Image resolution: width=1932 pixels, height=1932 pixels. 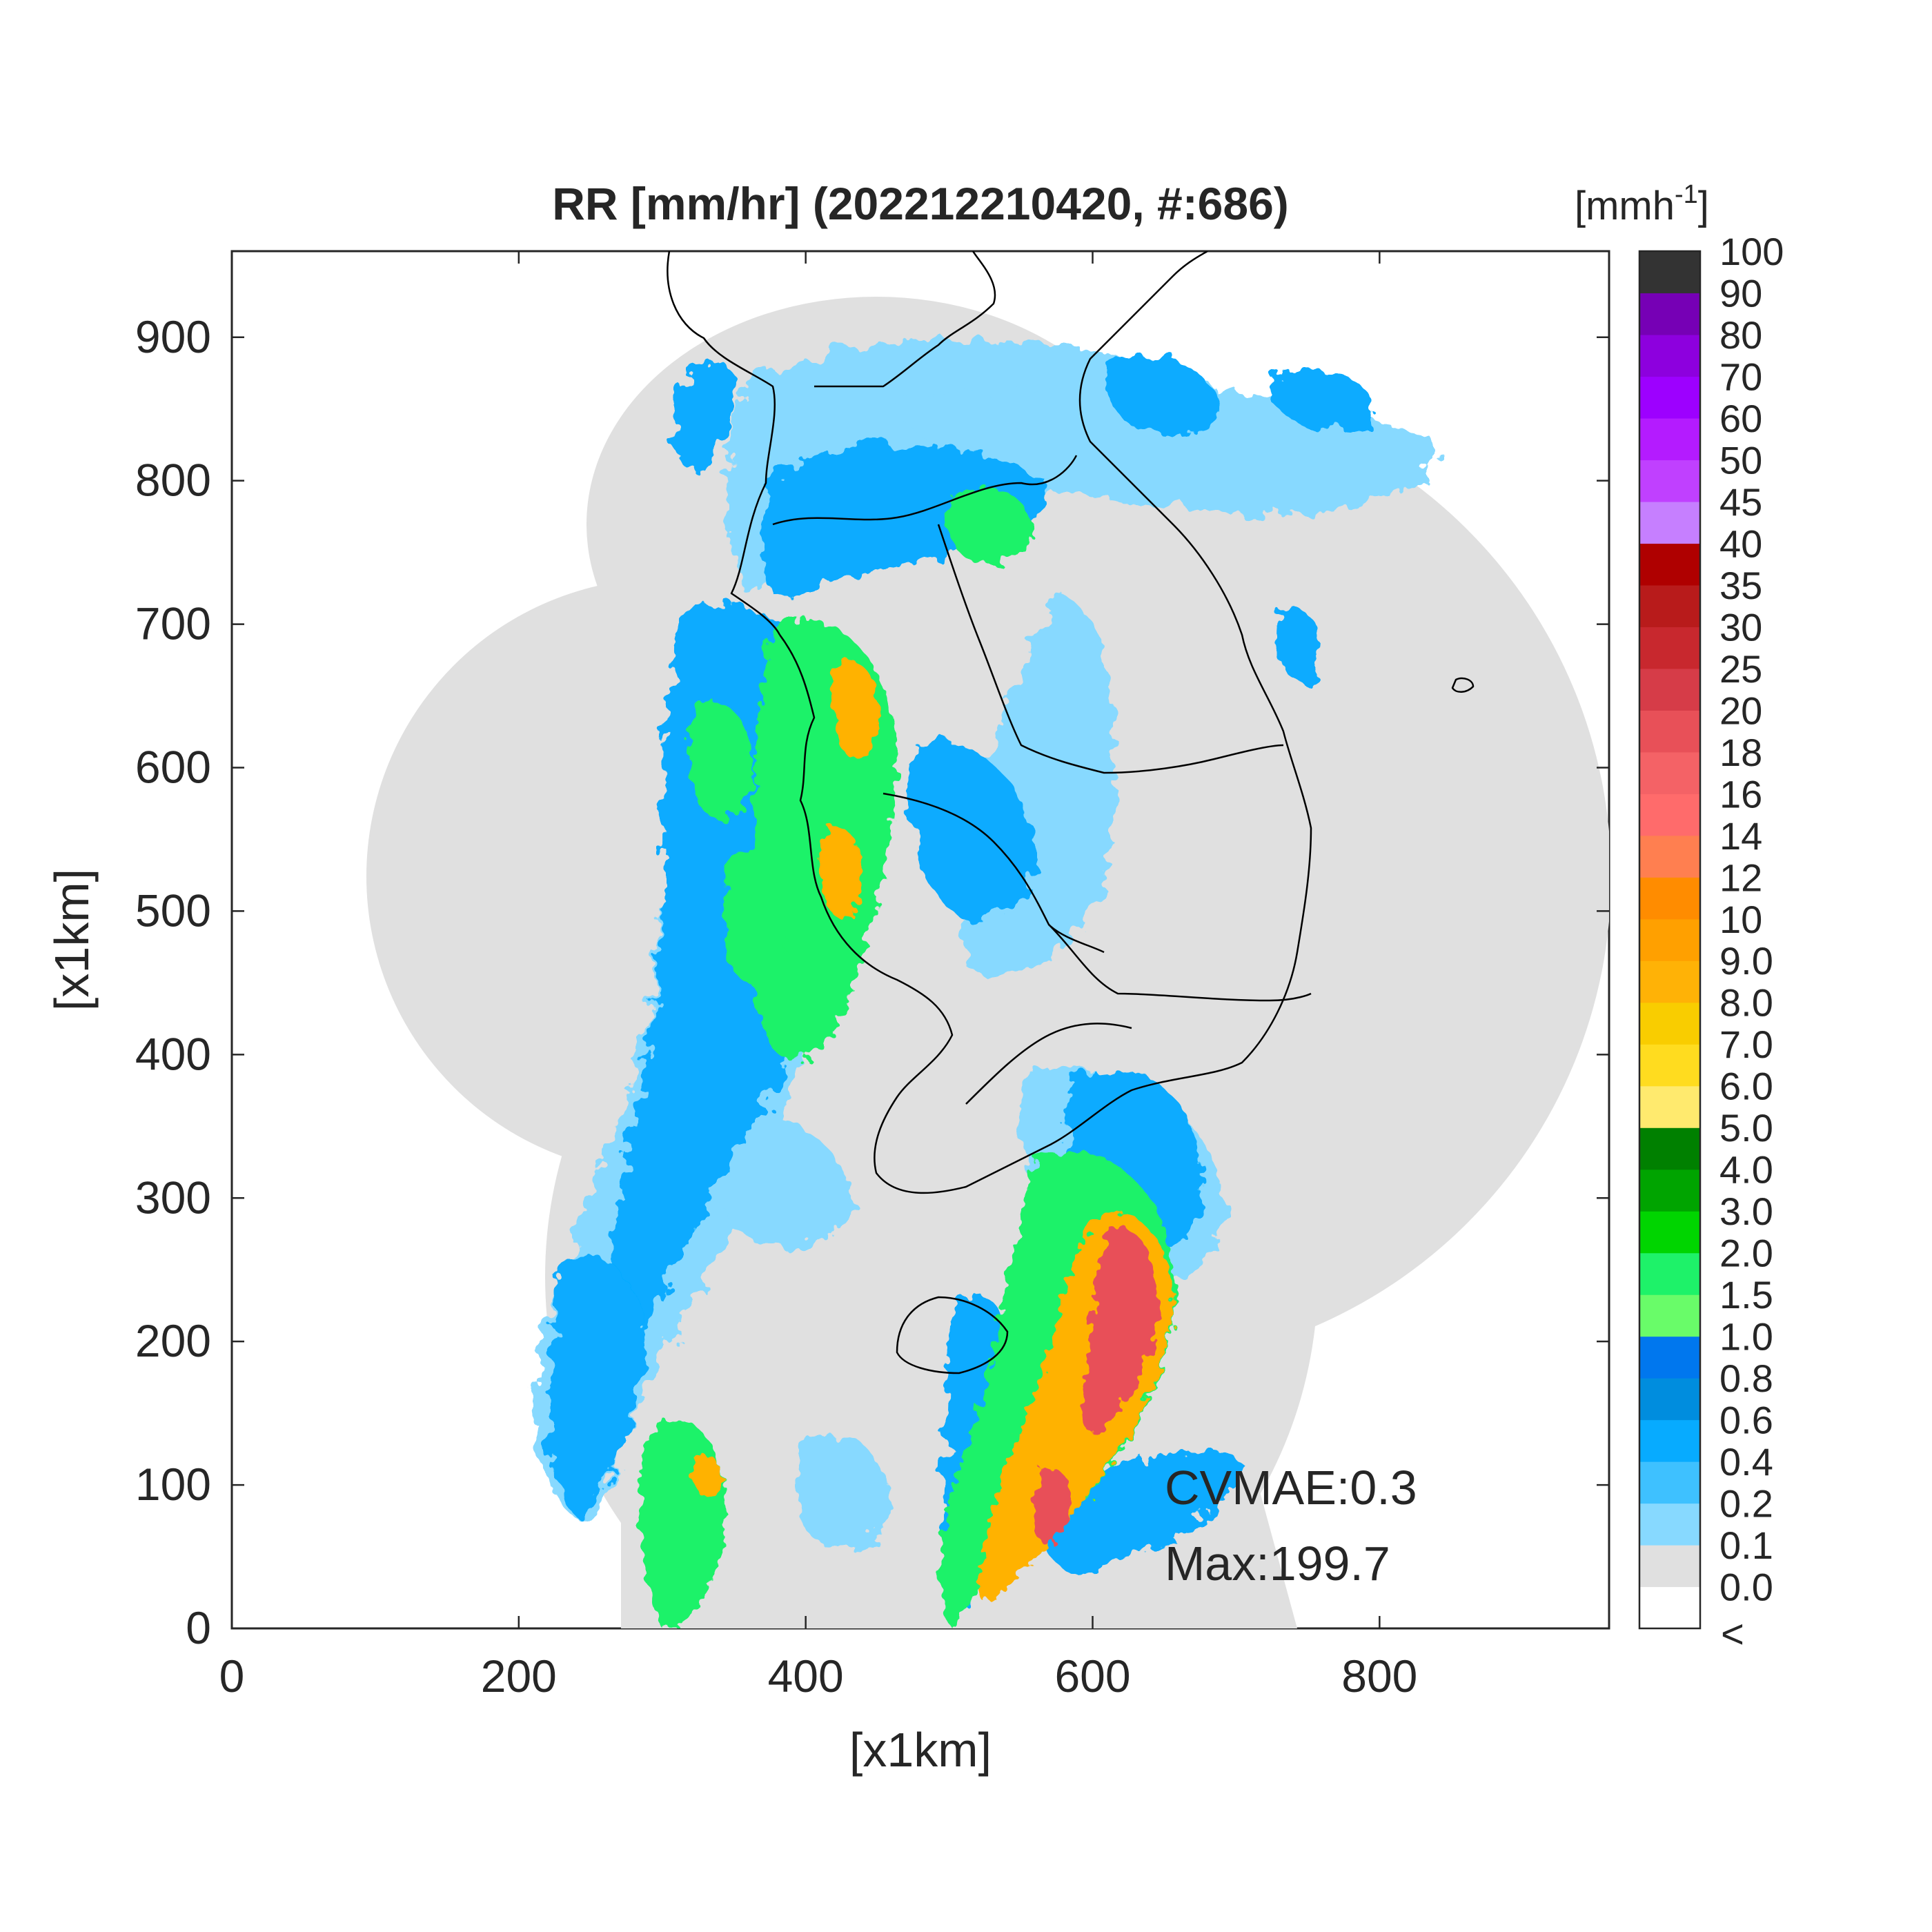 What do you see at coordinates (1746, 1545) in the screenshot?
I see `colorbar-label: 0.1` at bounding box center [1746, 1545].